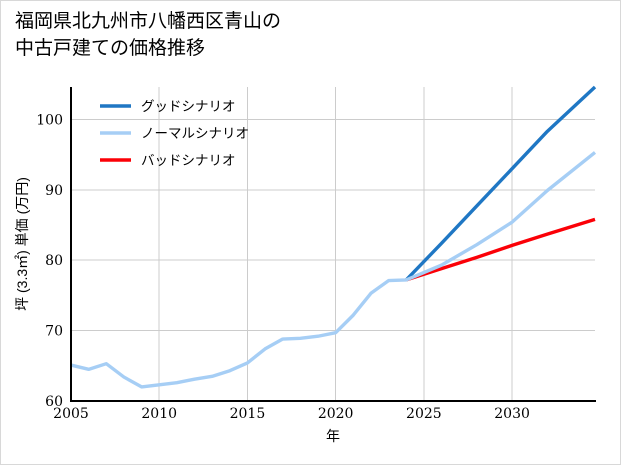 This screenshot has height=465, width=621. Describe the element at coordinates (512, 414) in the screenshot. I see `x-tick-label: 2030` at that location.